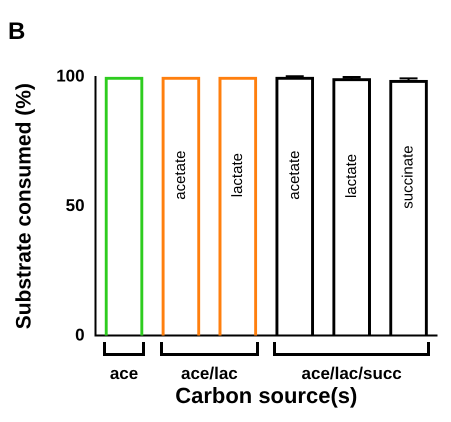 The image size is (451, 422). Describe the element at coordinates (266, 395) in the screenshot. I see `x-axis-title: Carbon source(s)` at that location.